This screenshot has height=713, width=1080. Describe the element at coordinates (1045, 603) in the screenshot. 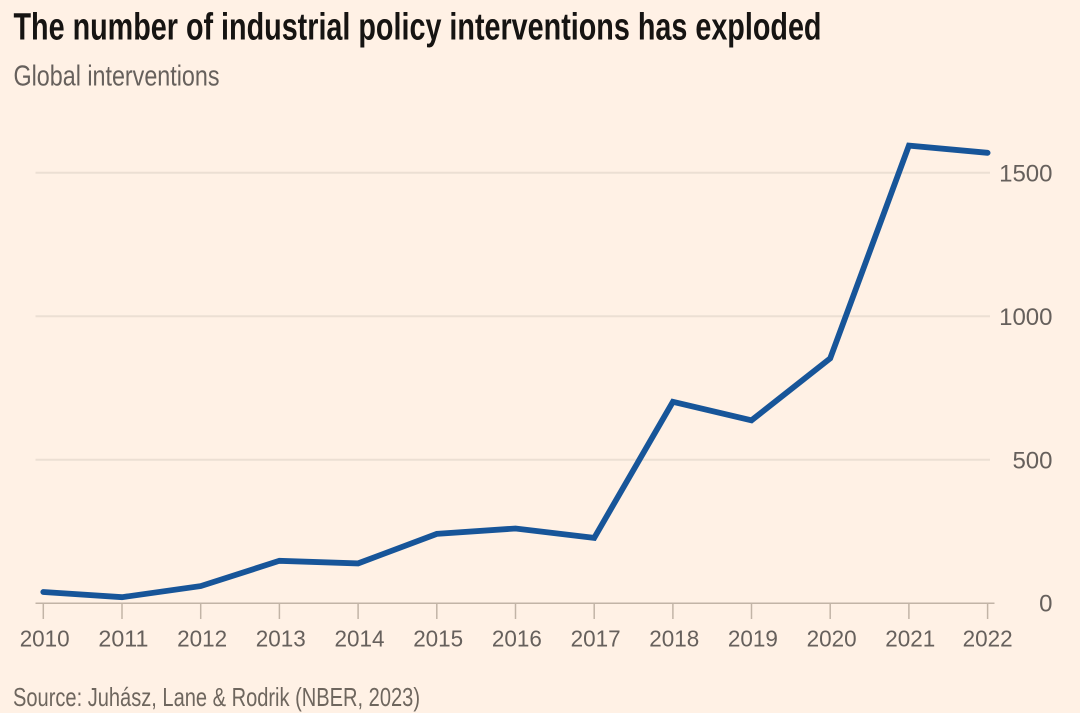

I see `svg-text: 0` at that location.